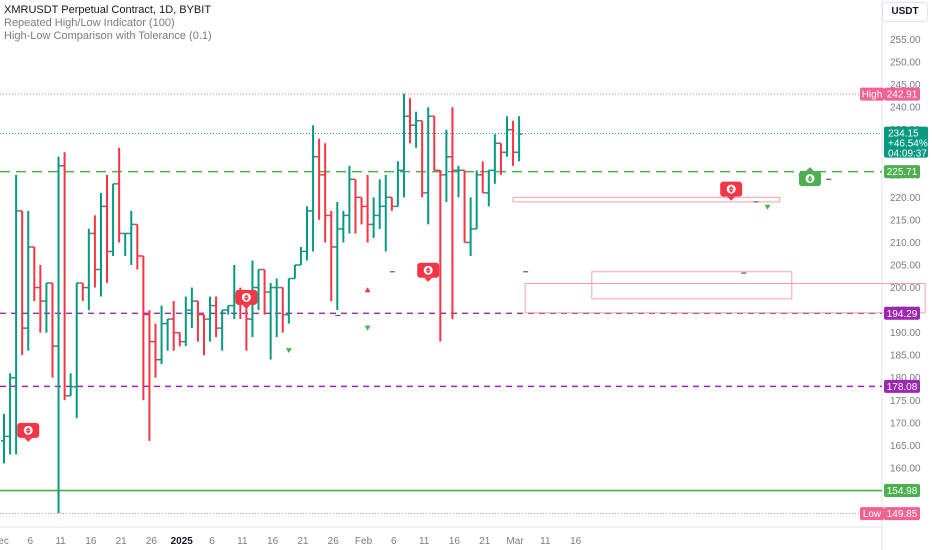 The width and height of the screenshot is (932, 550). What do you see at coordinates (576, 541) in the screenshot?
I see `x-tick-label: 16` at bounding box center [576, 541].